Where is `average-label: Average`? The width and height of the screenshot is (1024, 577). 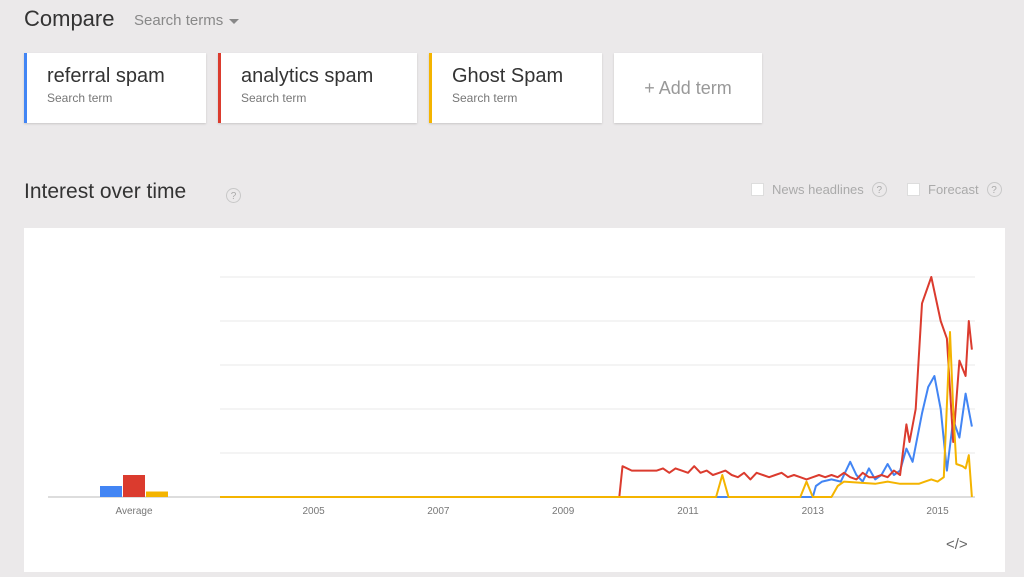
average-label: Average is located at coordinates (134, 511).